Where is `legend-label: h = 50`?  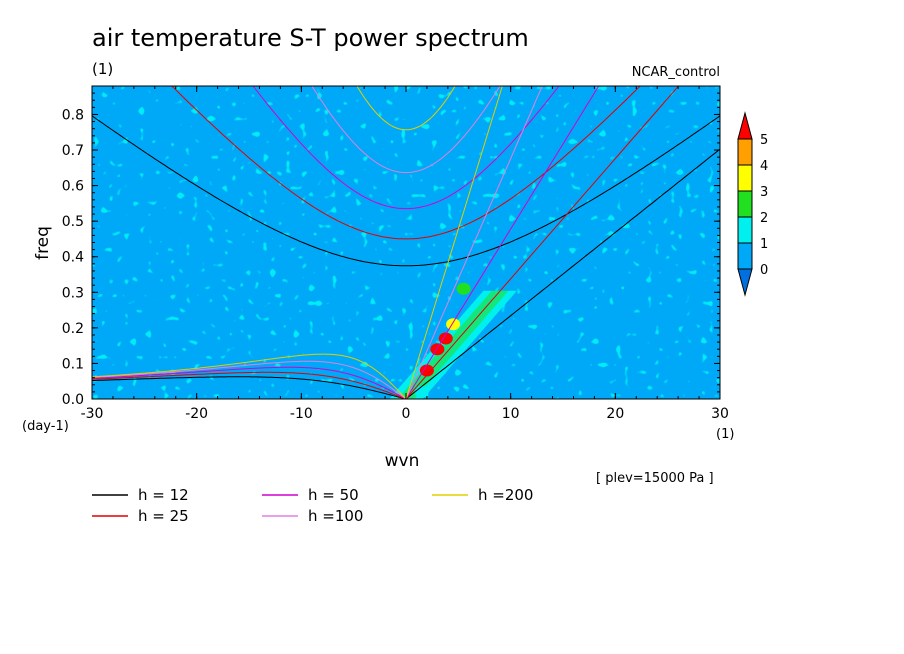
legend-label: h = 50 is located at coordinates (333, 495).